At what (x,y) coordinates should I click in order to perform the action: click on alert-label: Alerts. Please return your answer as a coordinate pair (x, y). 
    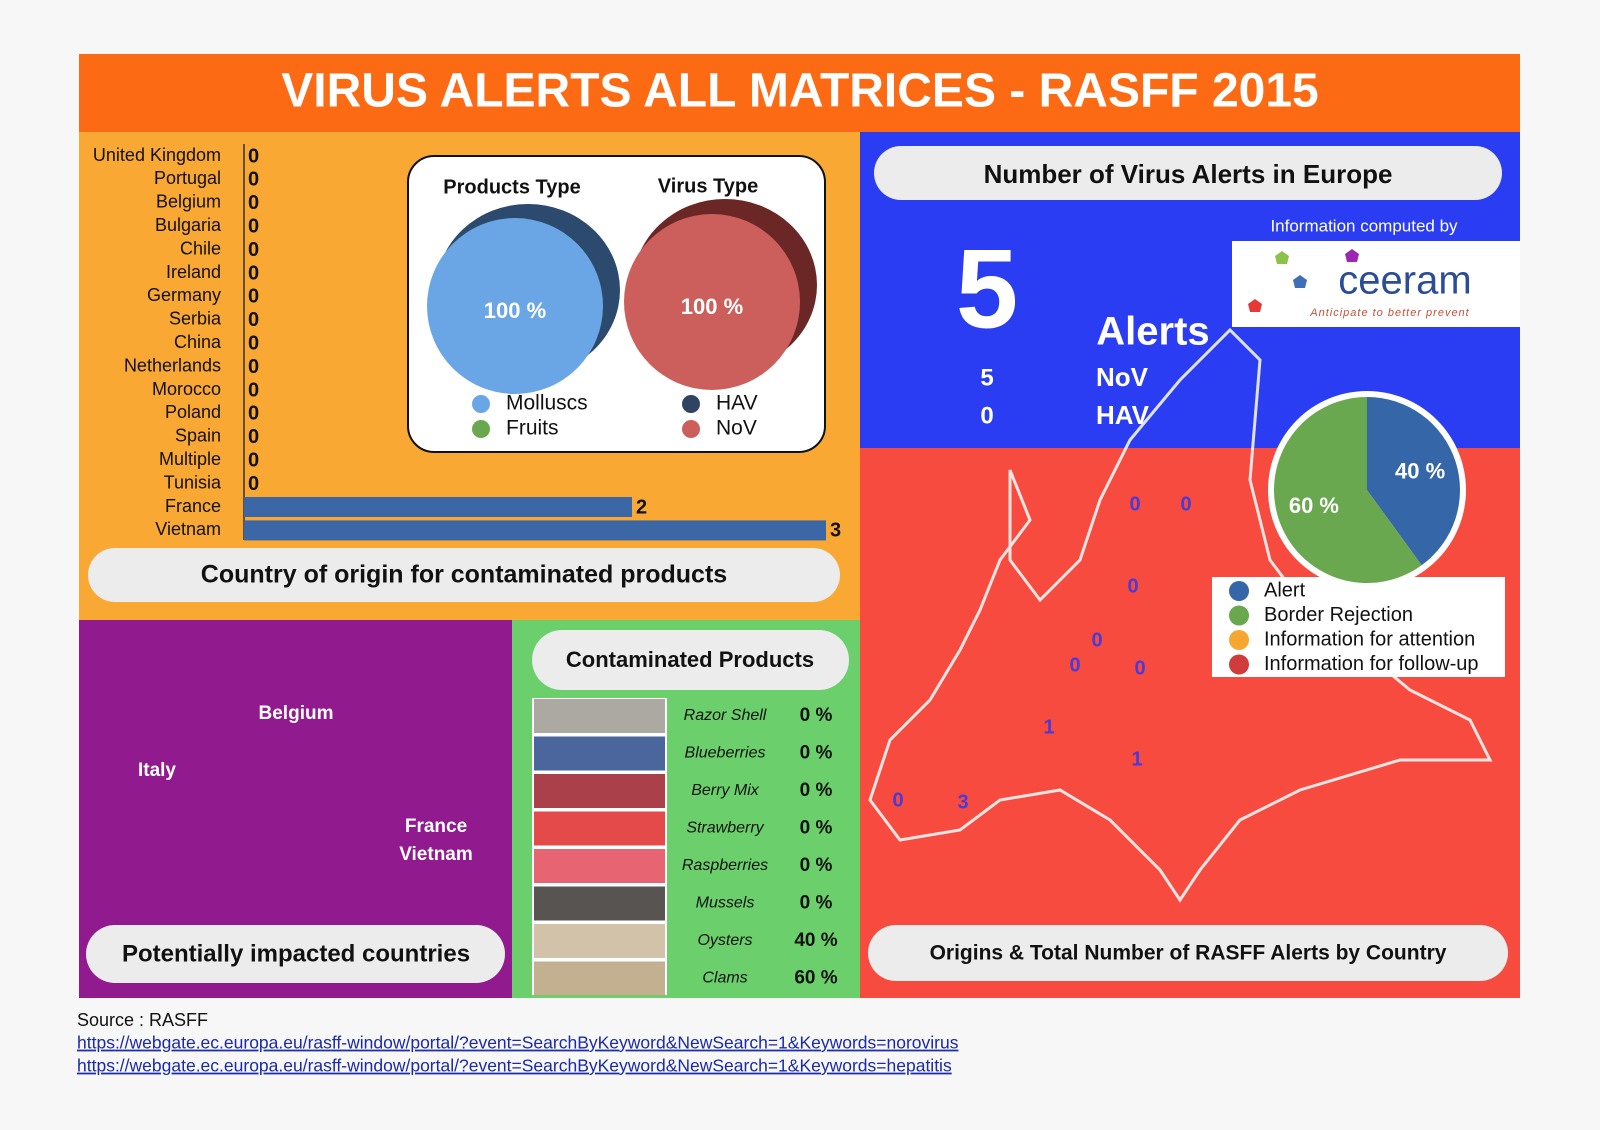
    Looking at the image, I should click on (1152, 332).